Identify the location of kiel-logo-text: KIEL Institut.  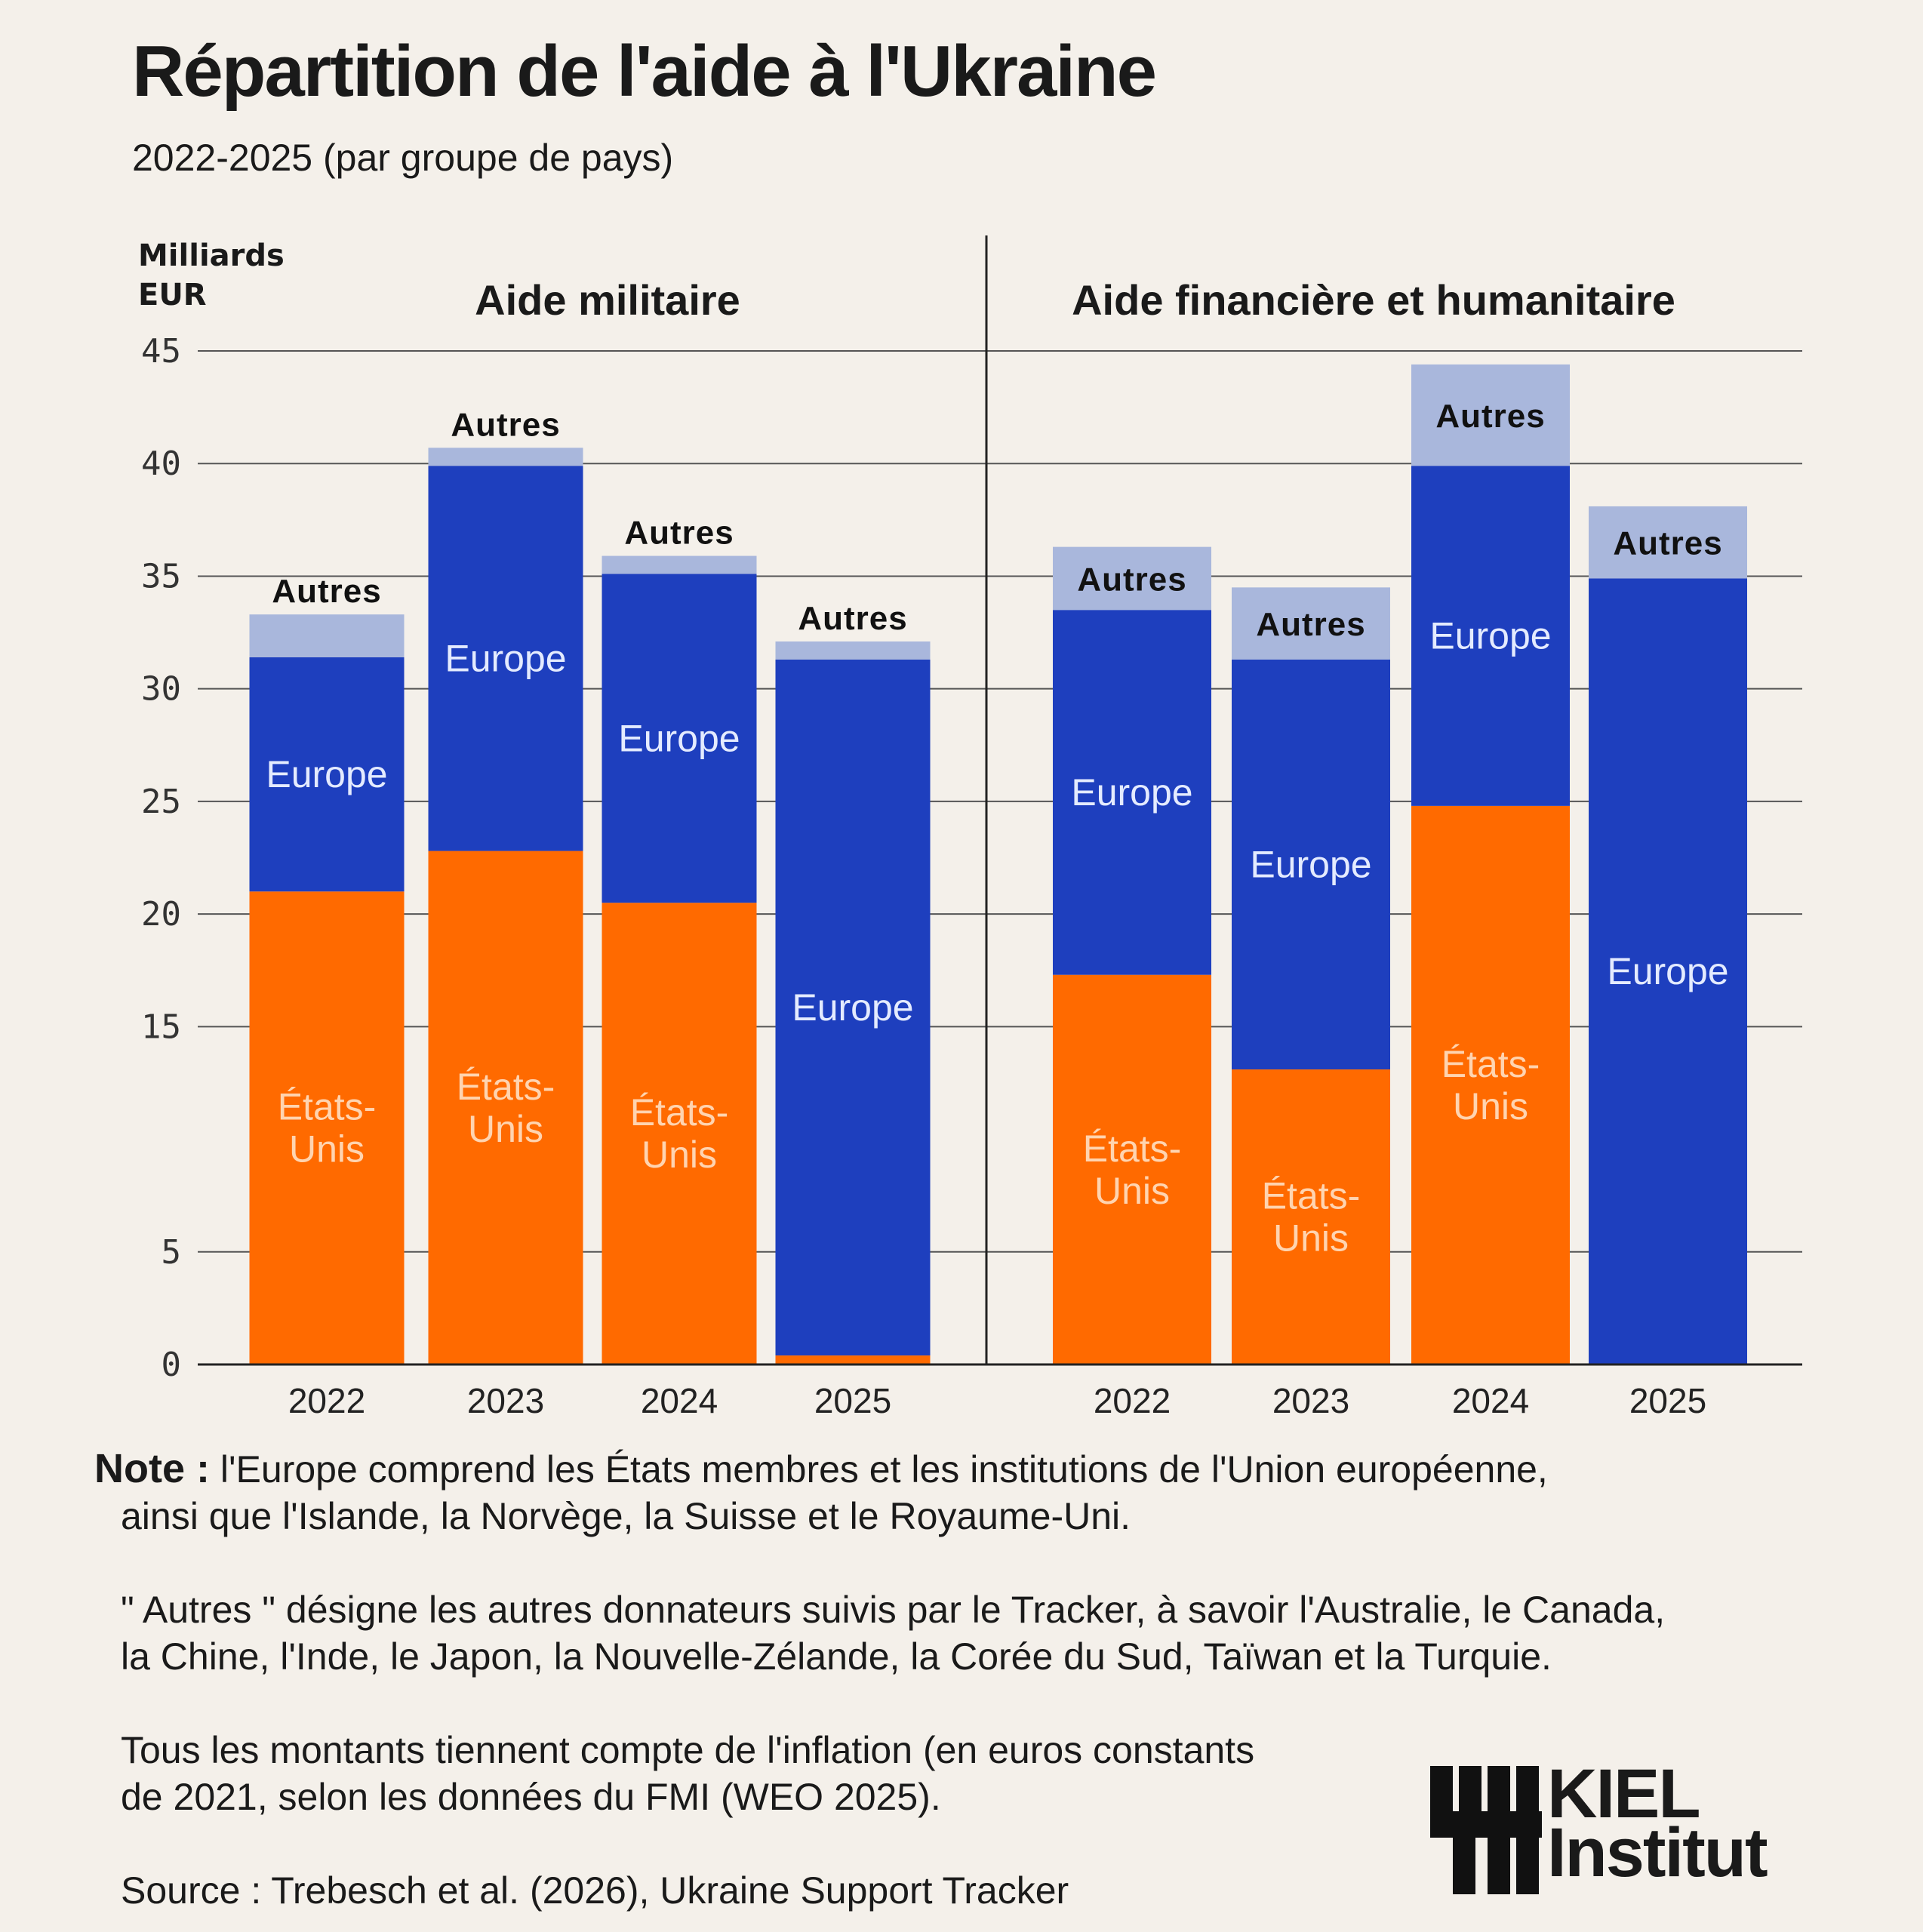
(1657, 1823).